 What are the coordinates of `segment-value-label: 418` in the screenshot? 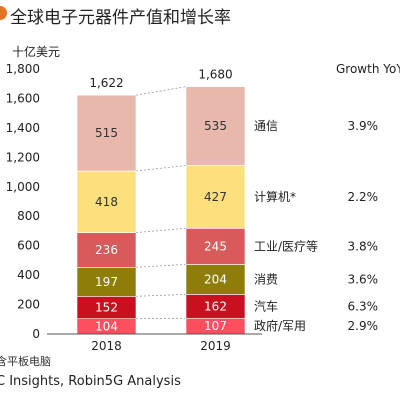 It's located at (106, 202).